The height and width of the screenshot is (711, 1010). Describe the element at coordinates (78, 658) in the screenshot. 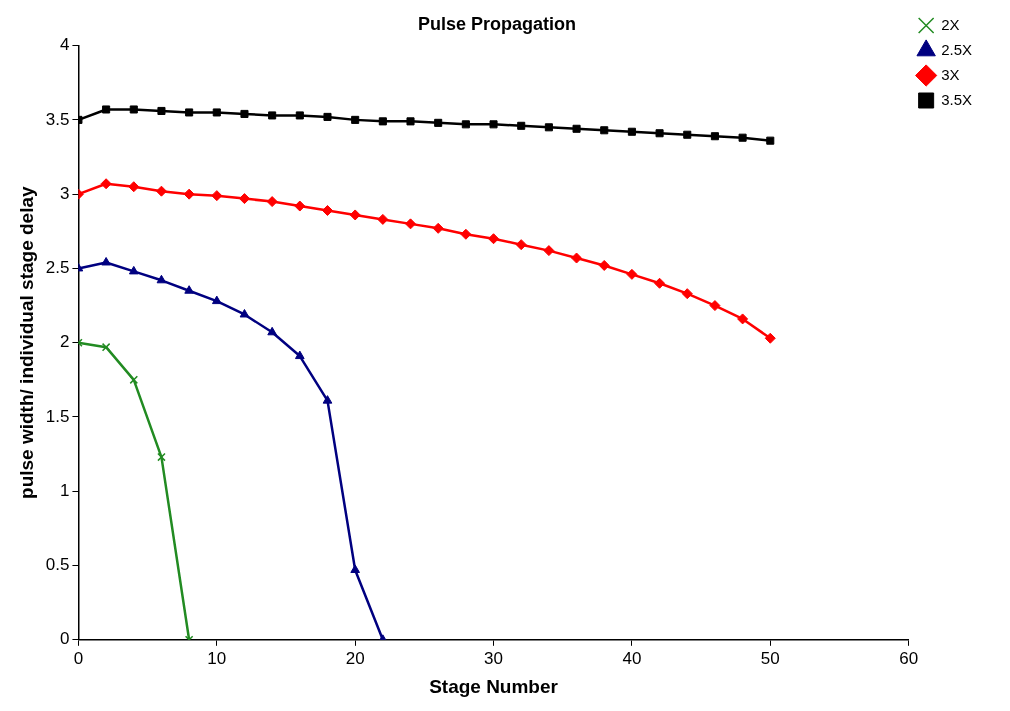

I see `x-tick-label: 0` at that location.